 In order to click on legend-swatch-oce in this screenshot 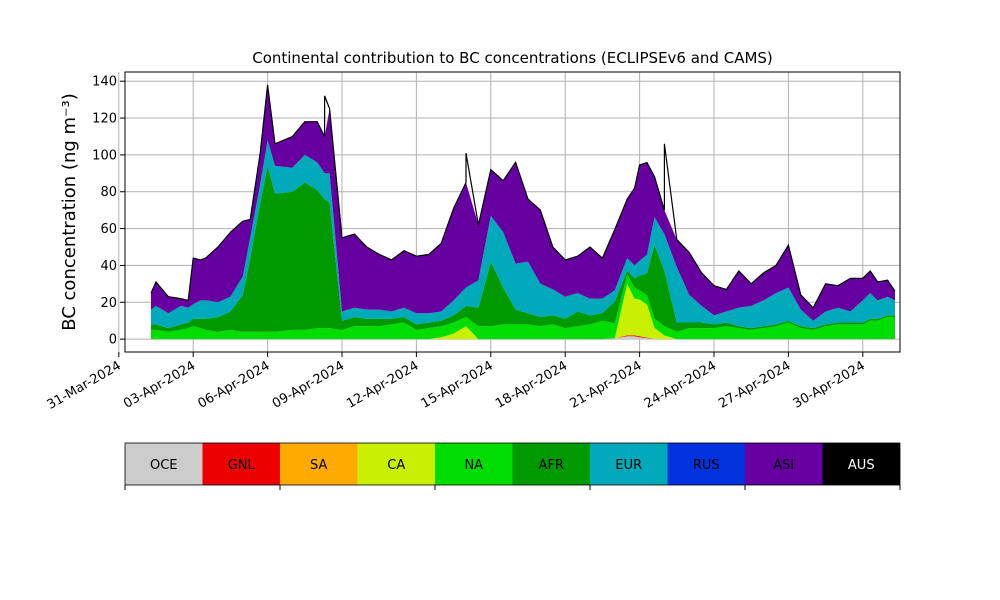, I will do `click(164, 464)`.